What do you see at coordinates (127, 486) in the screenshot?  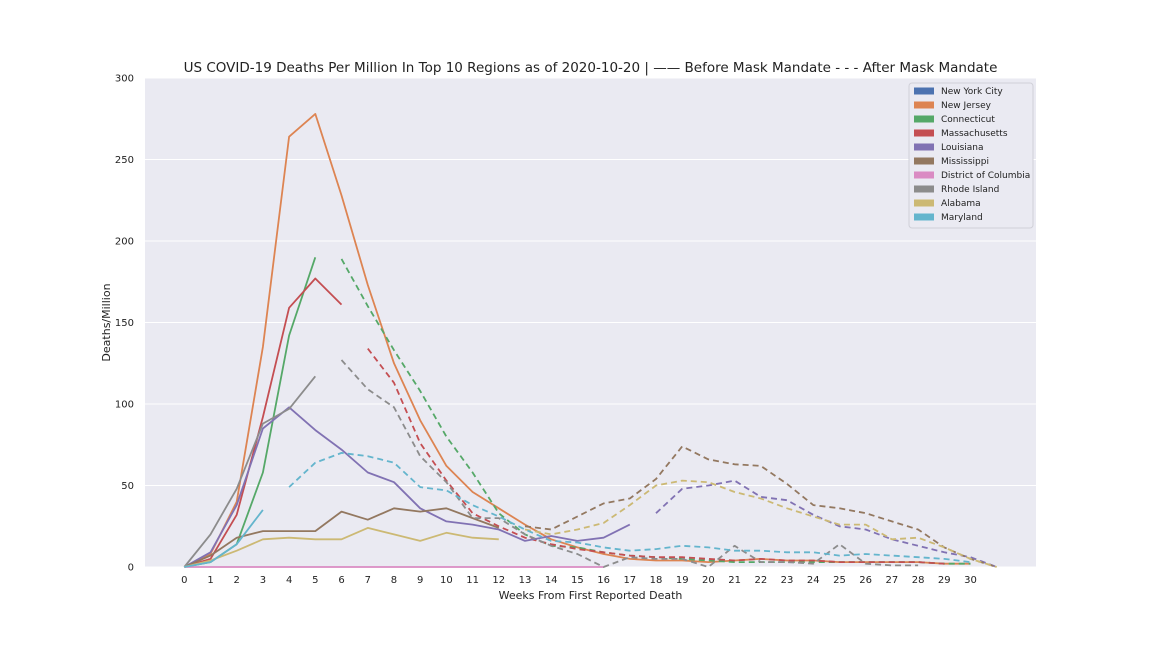 I see `y-tick-label: 50` at bounding box center [127, 486].